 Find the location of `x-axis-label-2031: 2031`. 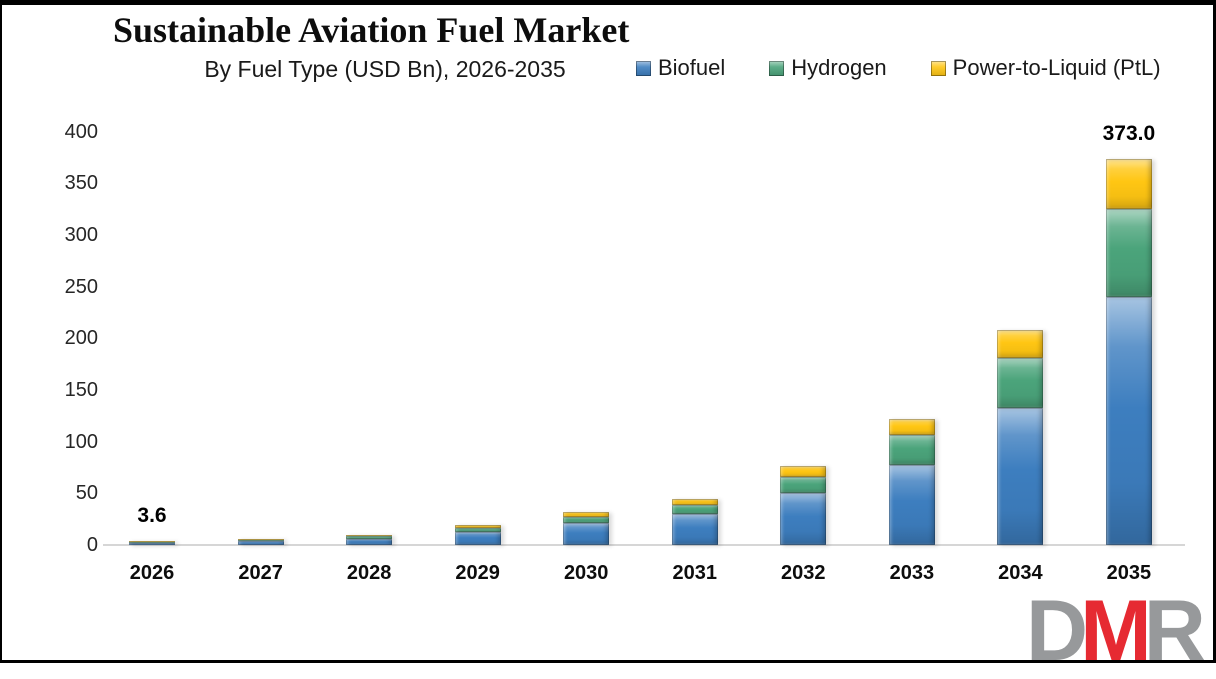

x-axis-label-2031: 2031 is located at coordinates (695, 573).